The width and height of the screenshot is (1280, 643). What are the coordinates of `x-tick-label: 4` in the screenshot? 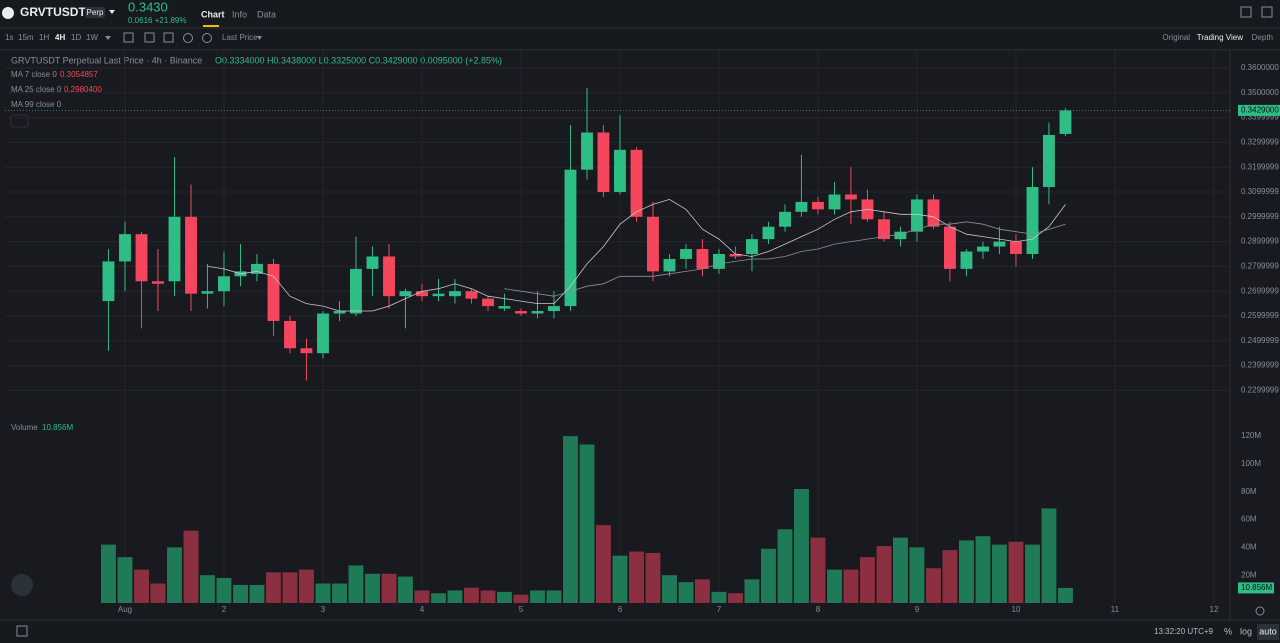 It's located at (422, 609).